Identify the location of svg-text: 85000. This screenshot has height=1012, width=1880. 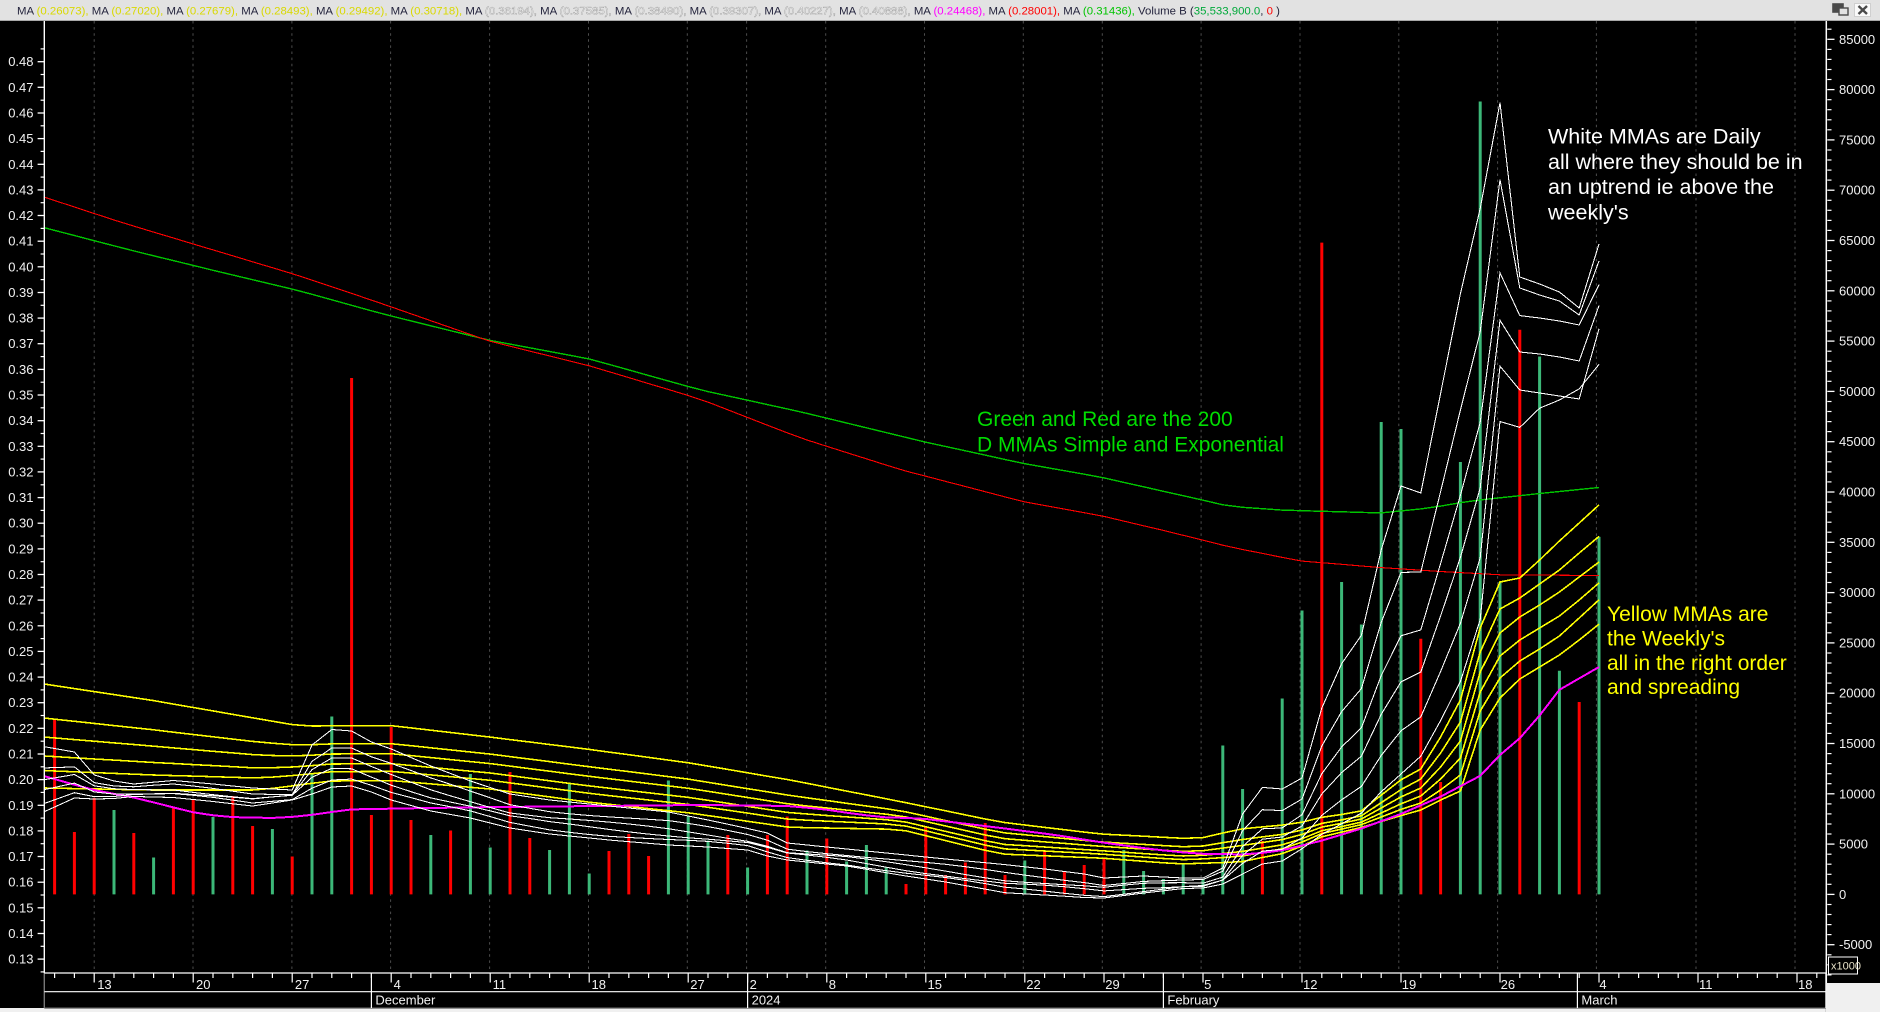
(1857, 39).